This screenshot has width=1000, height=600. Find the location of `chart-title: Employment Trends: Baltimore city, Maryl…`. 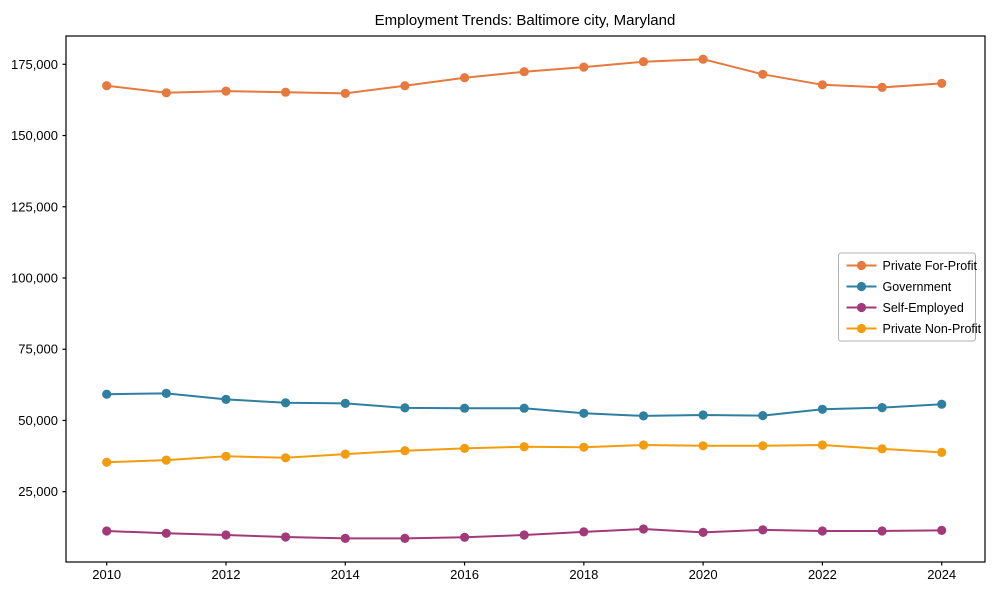

chart-title: Employment Trends: Baltimore city, Maryl… is located at coordinates (525, 20).